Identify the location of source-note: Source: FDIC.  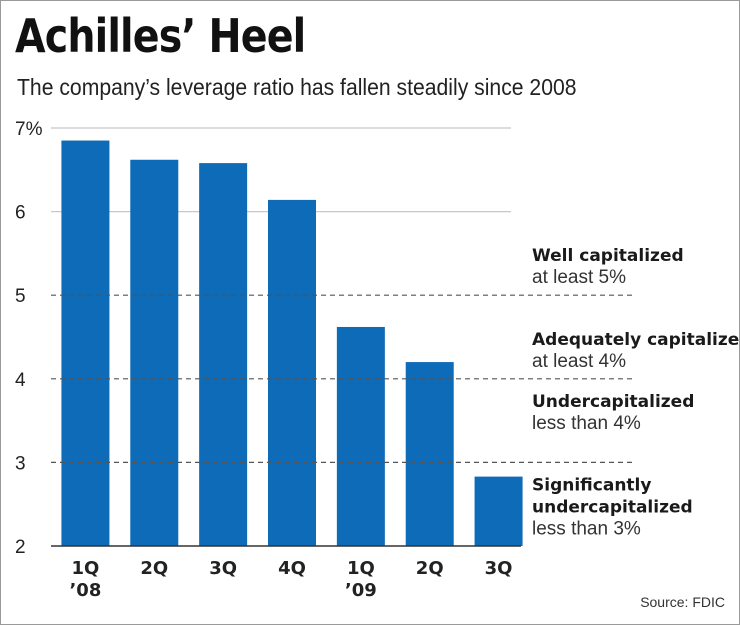
(682, 602).